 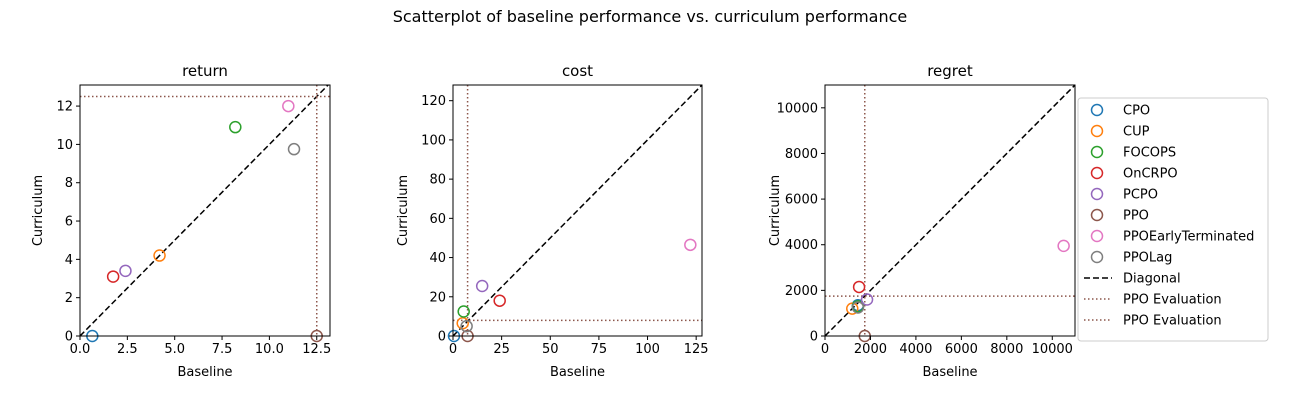 I want to click on legend-entry-ppoearlyterminated: PPOEarlyTerminated, so click(x=1172, y=237).